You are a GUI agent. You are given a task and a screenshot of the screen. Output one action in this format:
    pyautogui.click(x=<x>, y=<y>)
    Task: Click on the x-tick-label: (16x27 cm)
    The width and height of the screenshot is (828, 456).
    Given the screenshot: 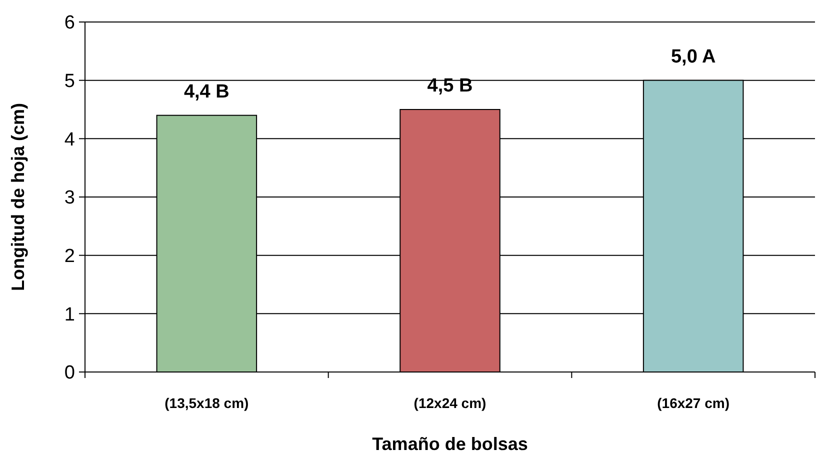 What is the action you would take?
    pyautogui.click(x=693, y=403)
    